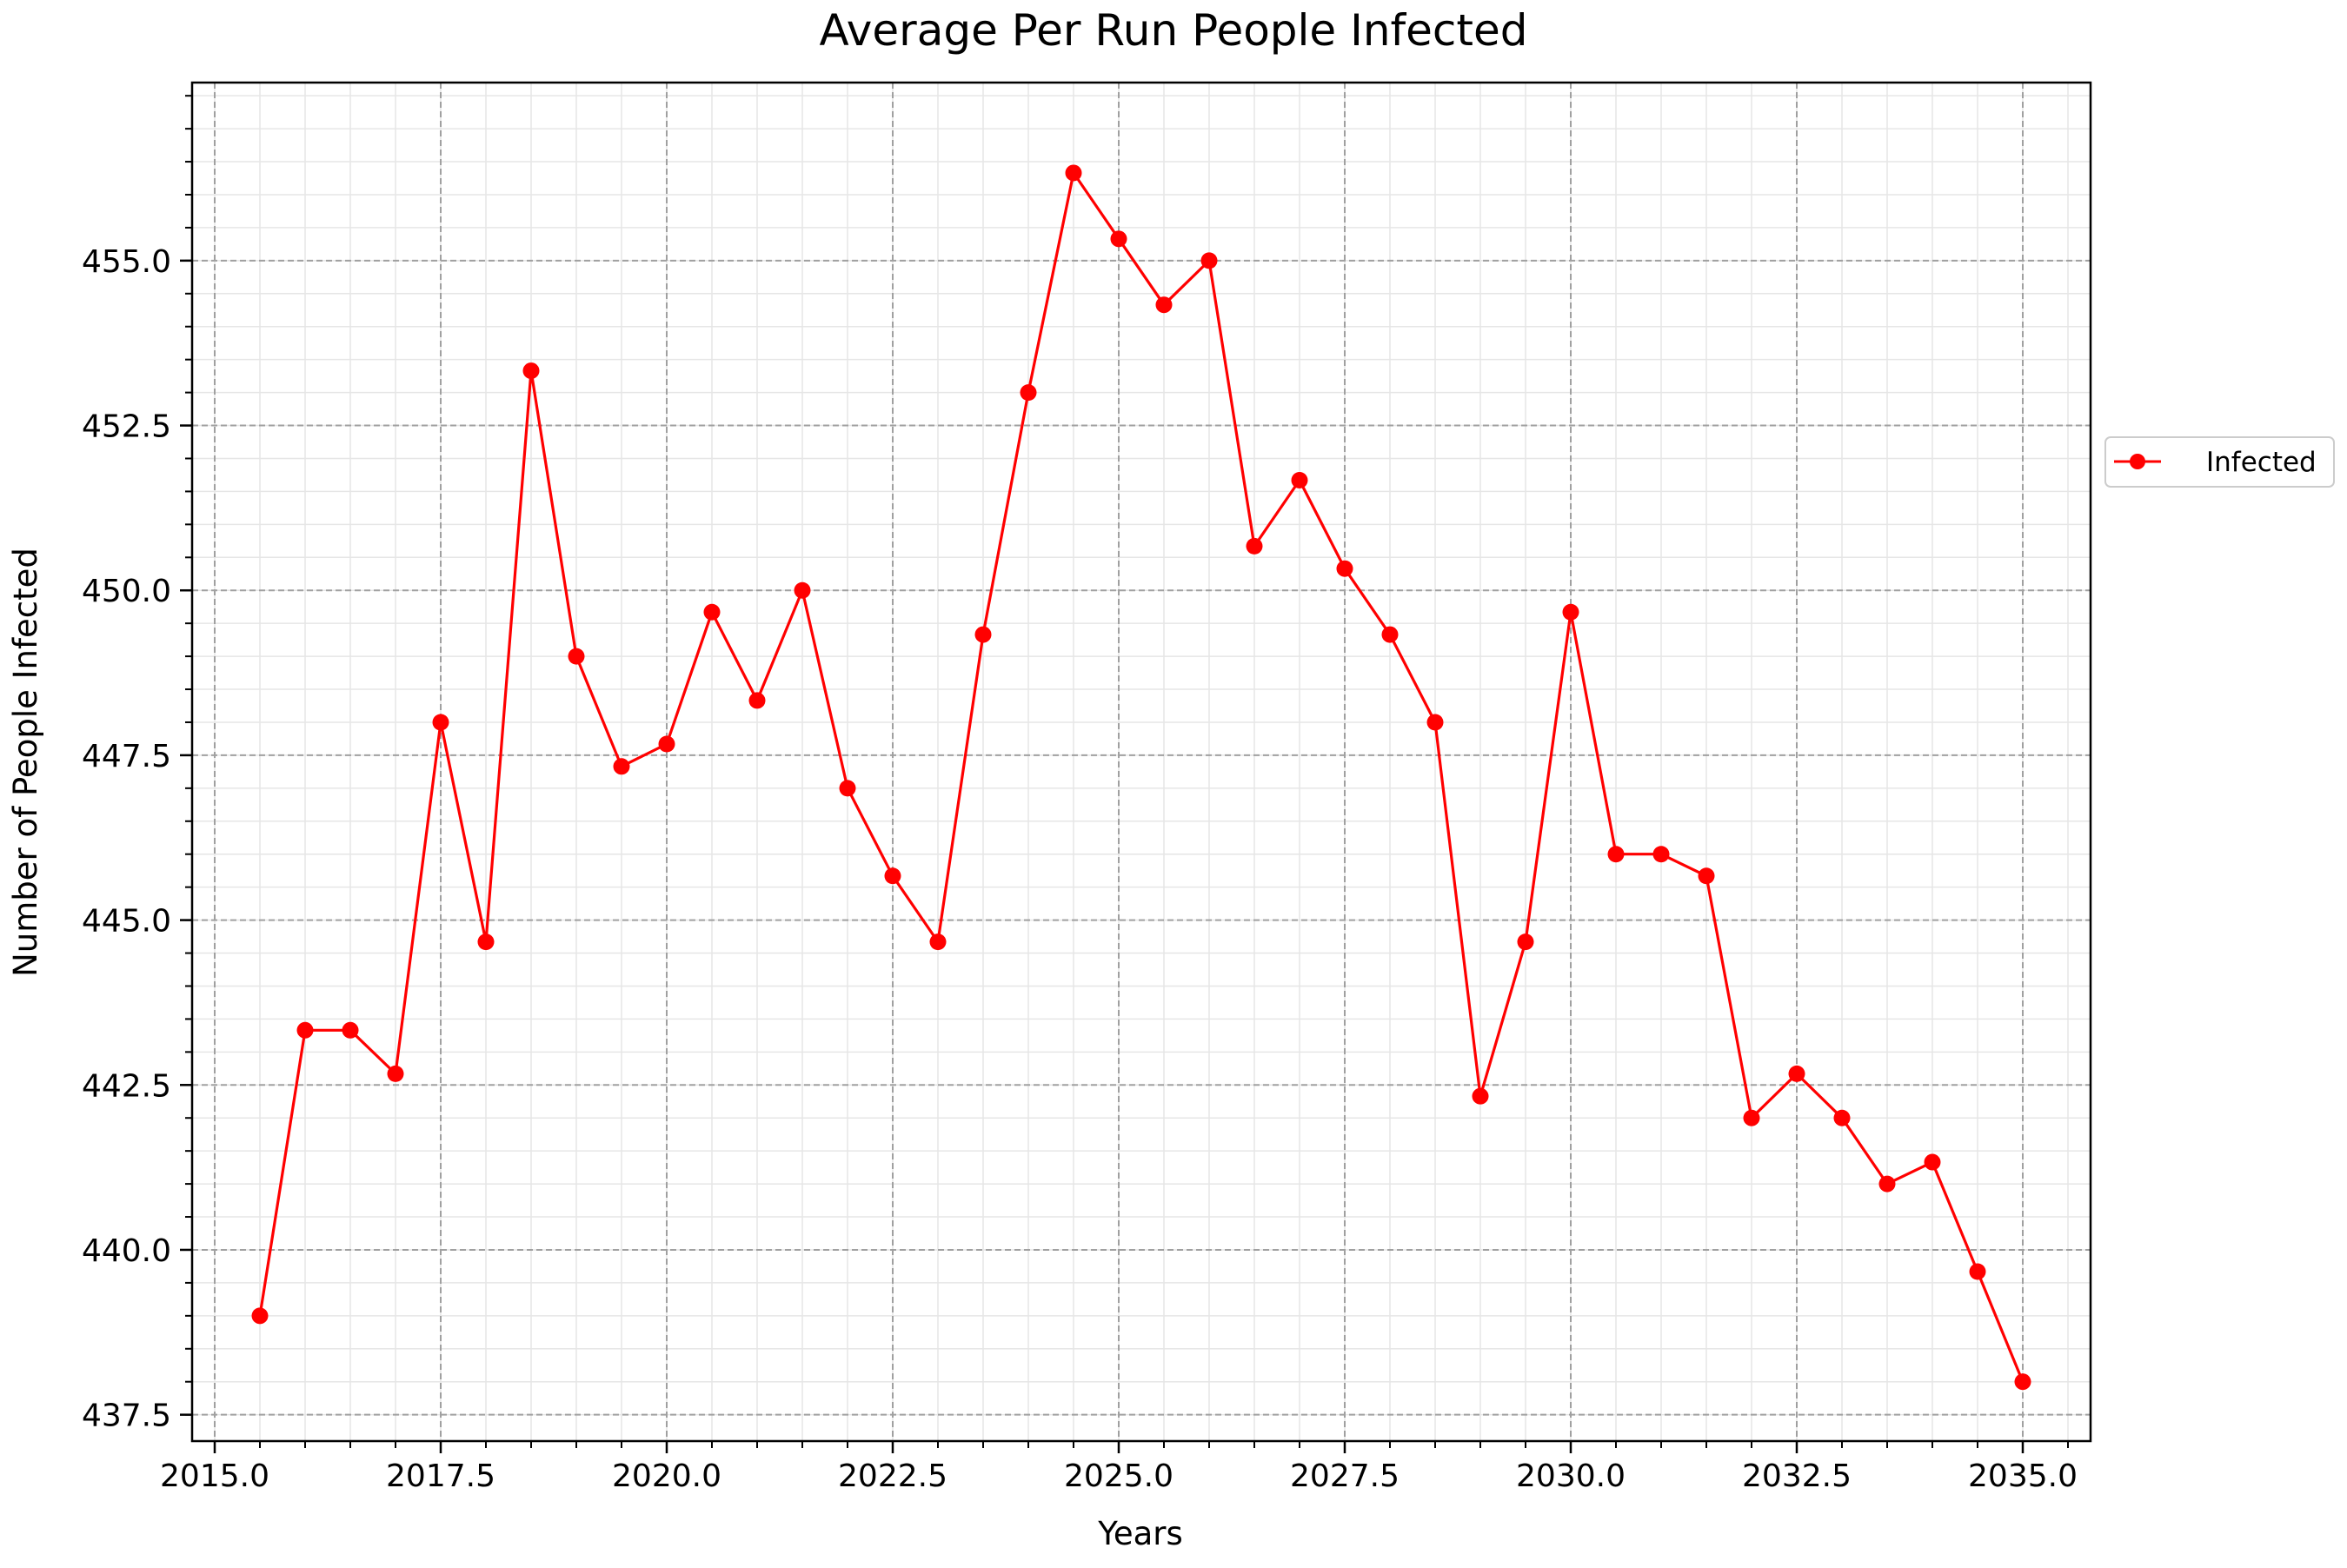  I want to click on x-tick-label: 2017.5, so click(441, 1476).